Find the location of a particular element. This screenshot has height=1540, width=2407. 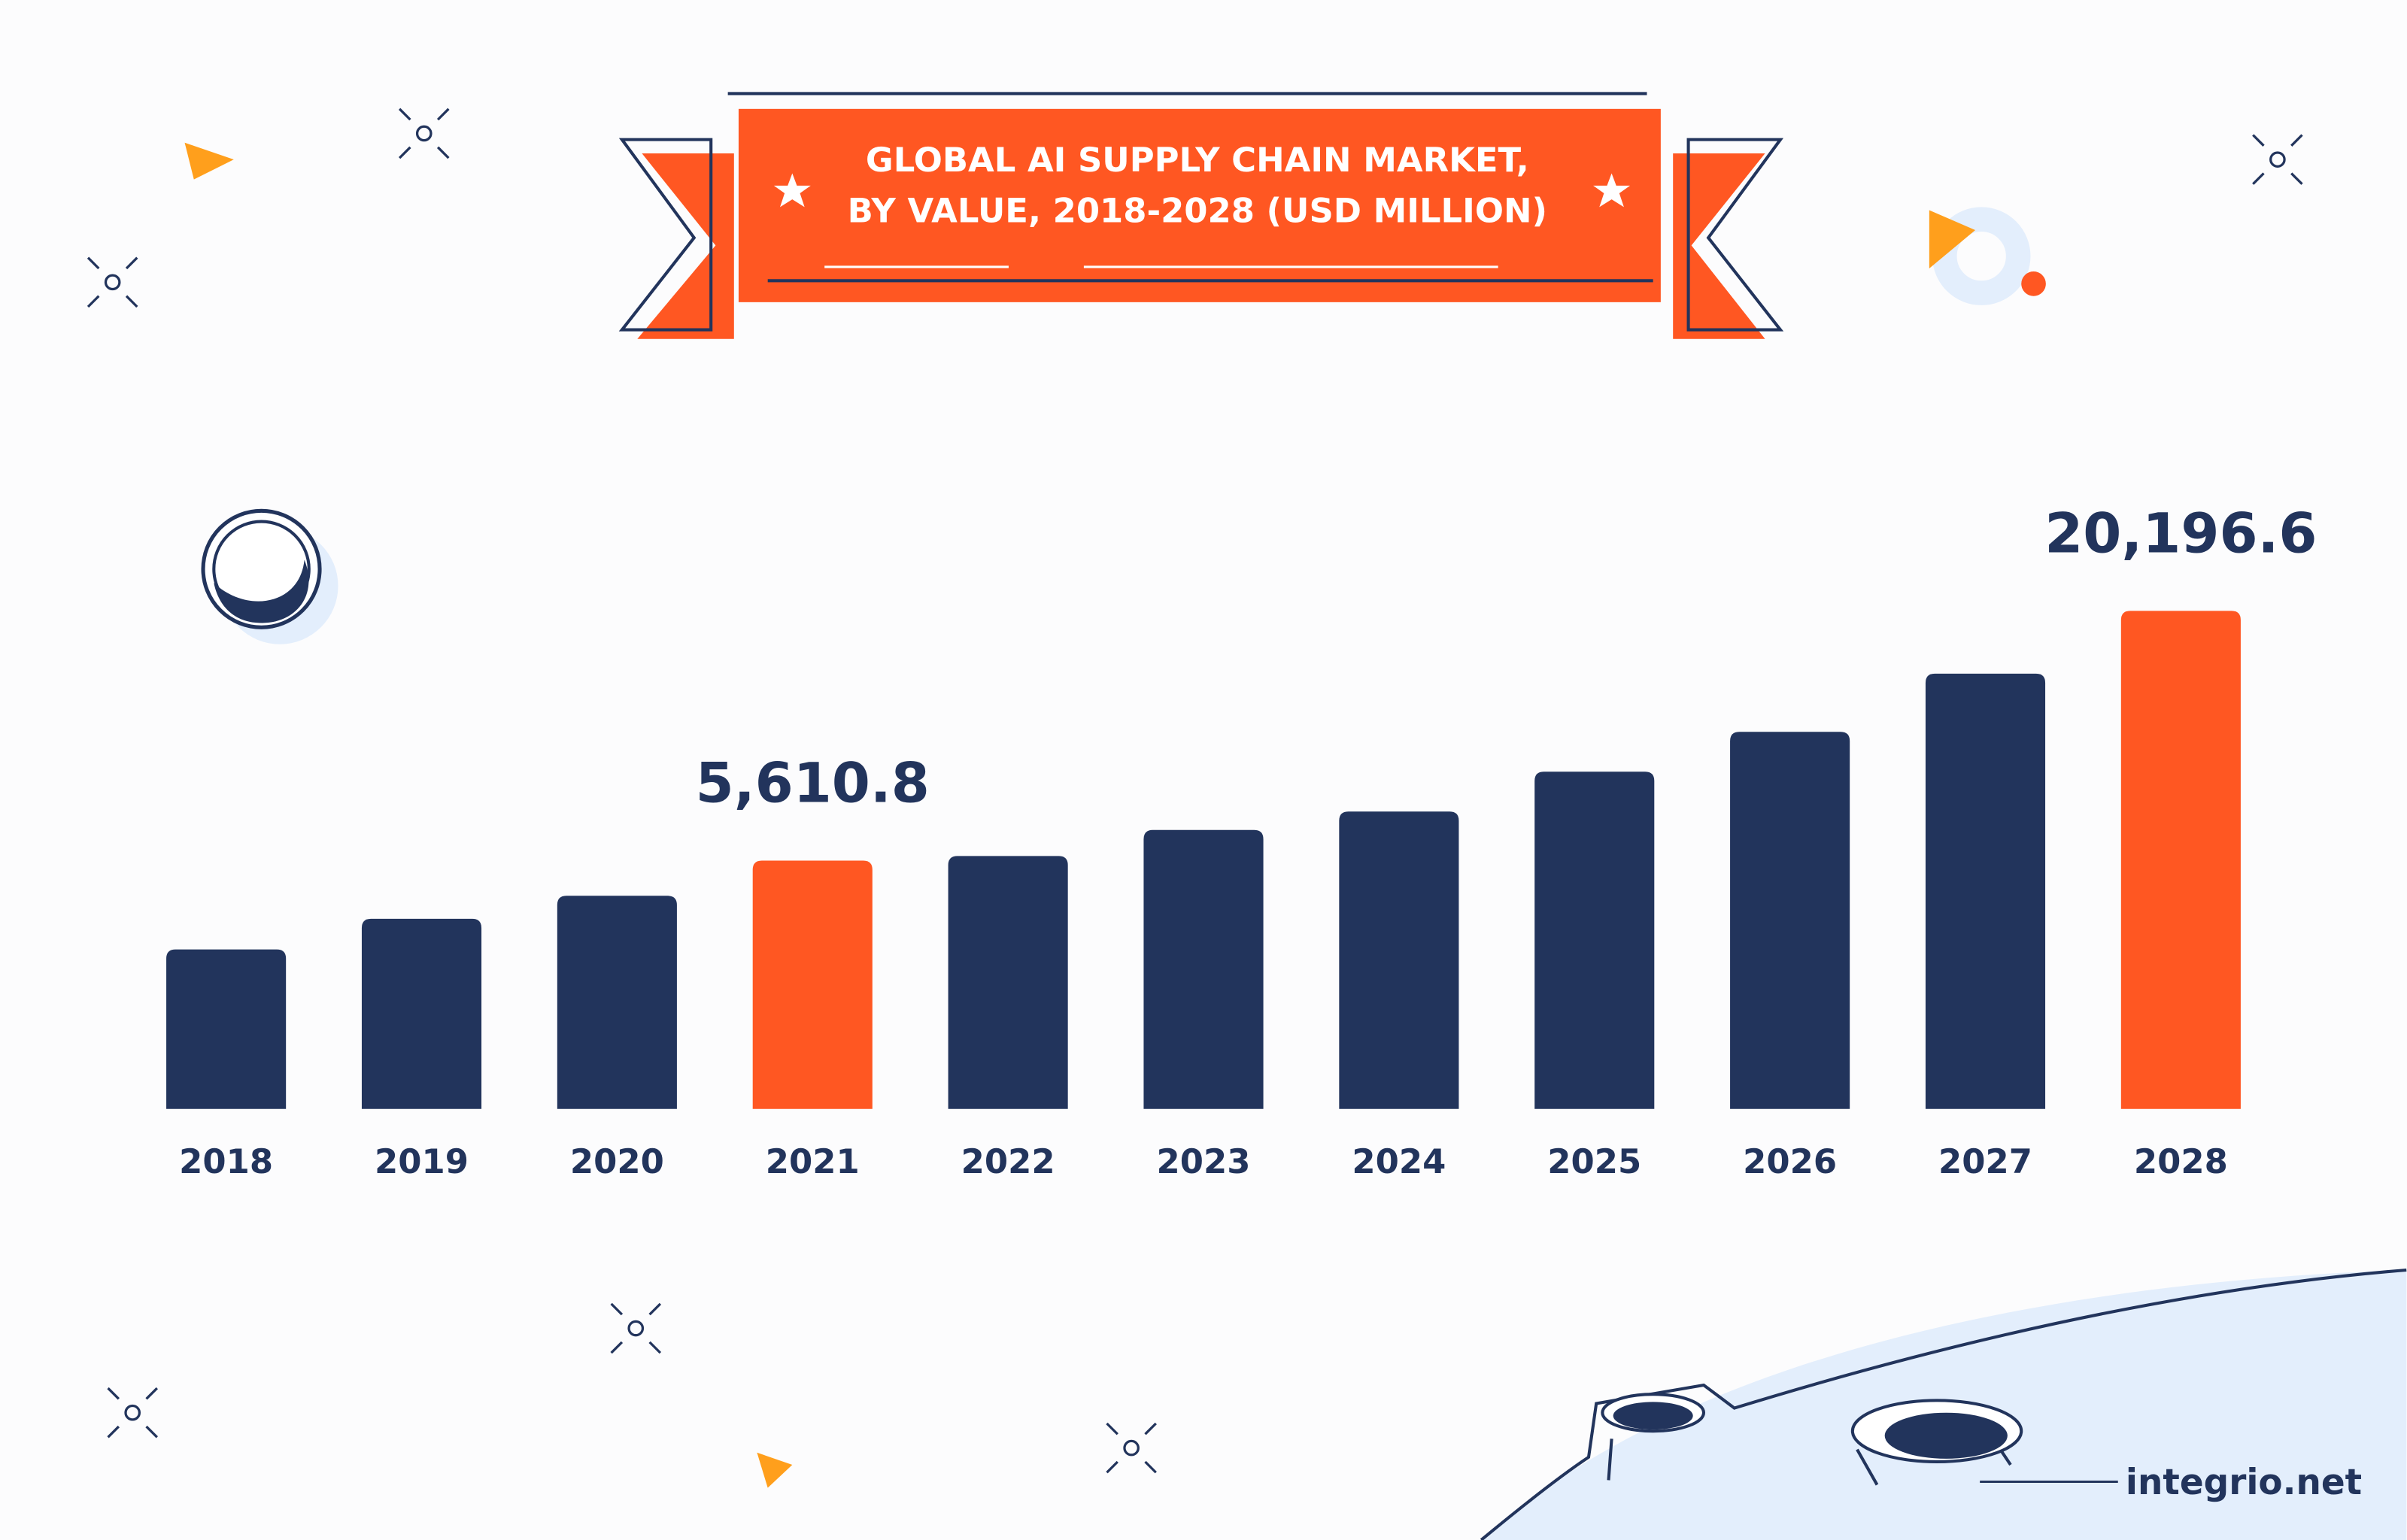

value-label: 5,610.8 is located at coordinates (813, 784).